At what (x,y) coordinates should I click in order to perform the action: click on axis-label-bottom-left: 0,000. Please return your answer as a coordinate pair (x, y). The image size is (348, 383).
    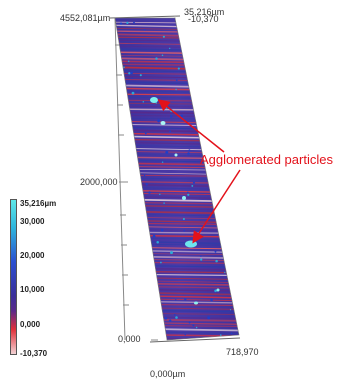
    Looking at the image, I should click on (129, 339).